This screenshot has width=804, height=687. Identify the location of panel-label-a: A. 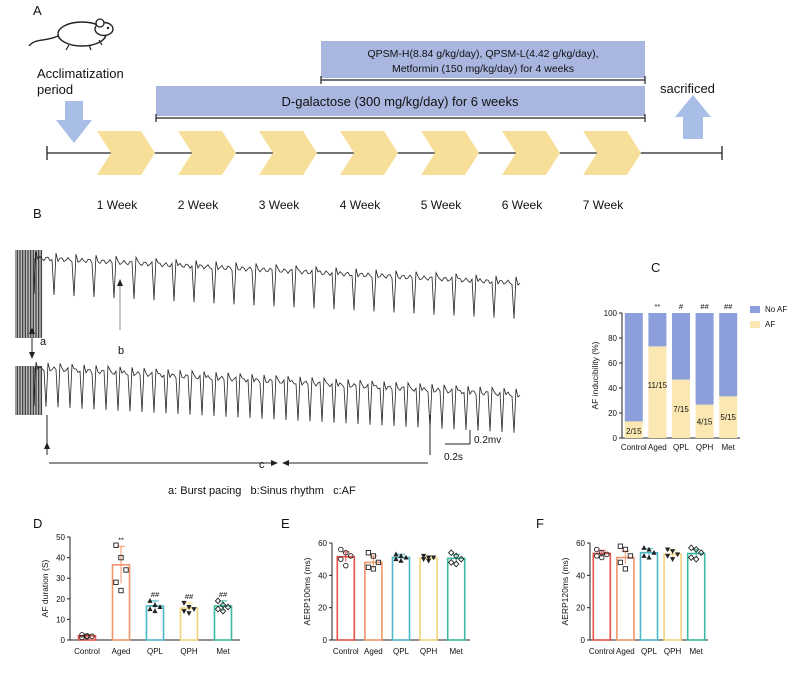
(37, 10).